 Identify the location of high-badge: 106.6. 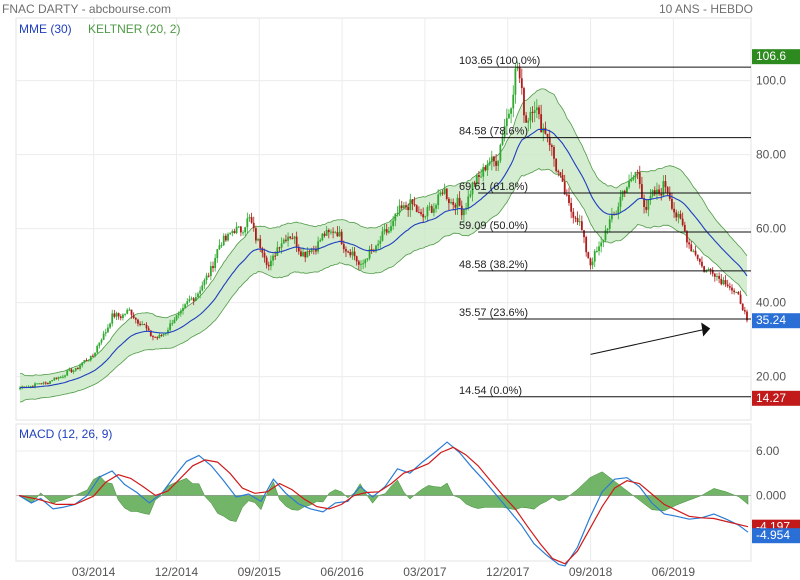
(776, 57).